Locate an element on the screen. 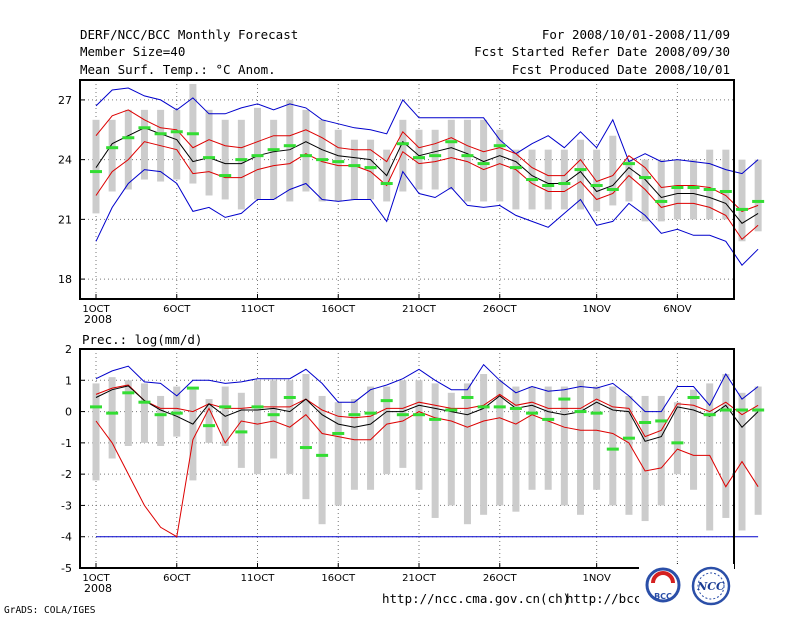 The width and height of the screenshot is (800, 618). temp-ytick-label: 24 is located at coordinates (65, 160).